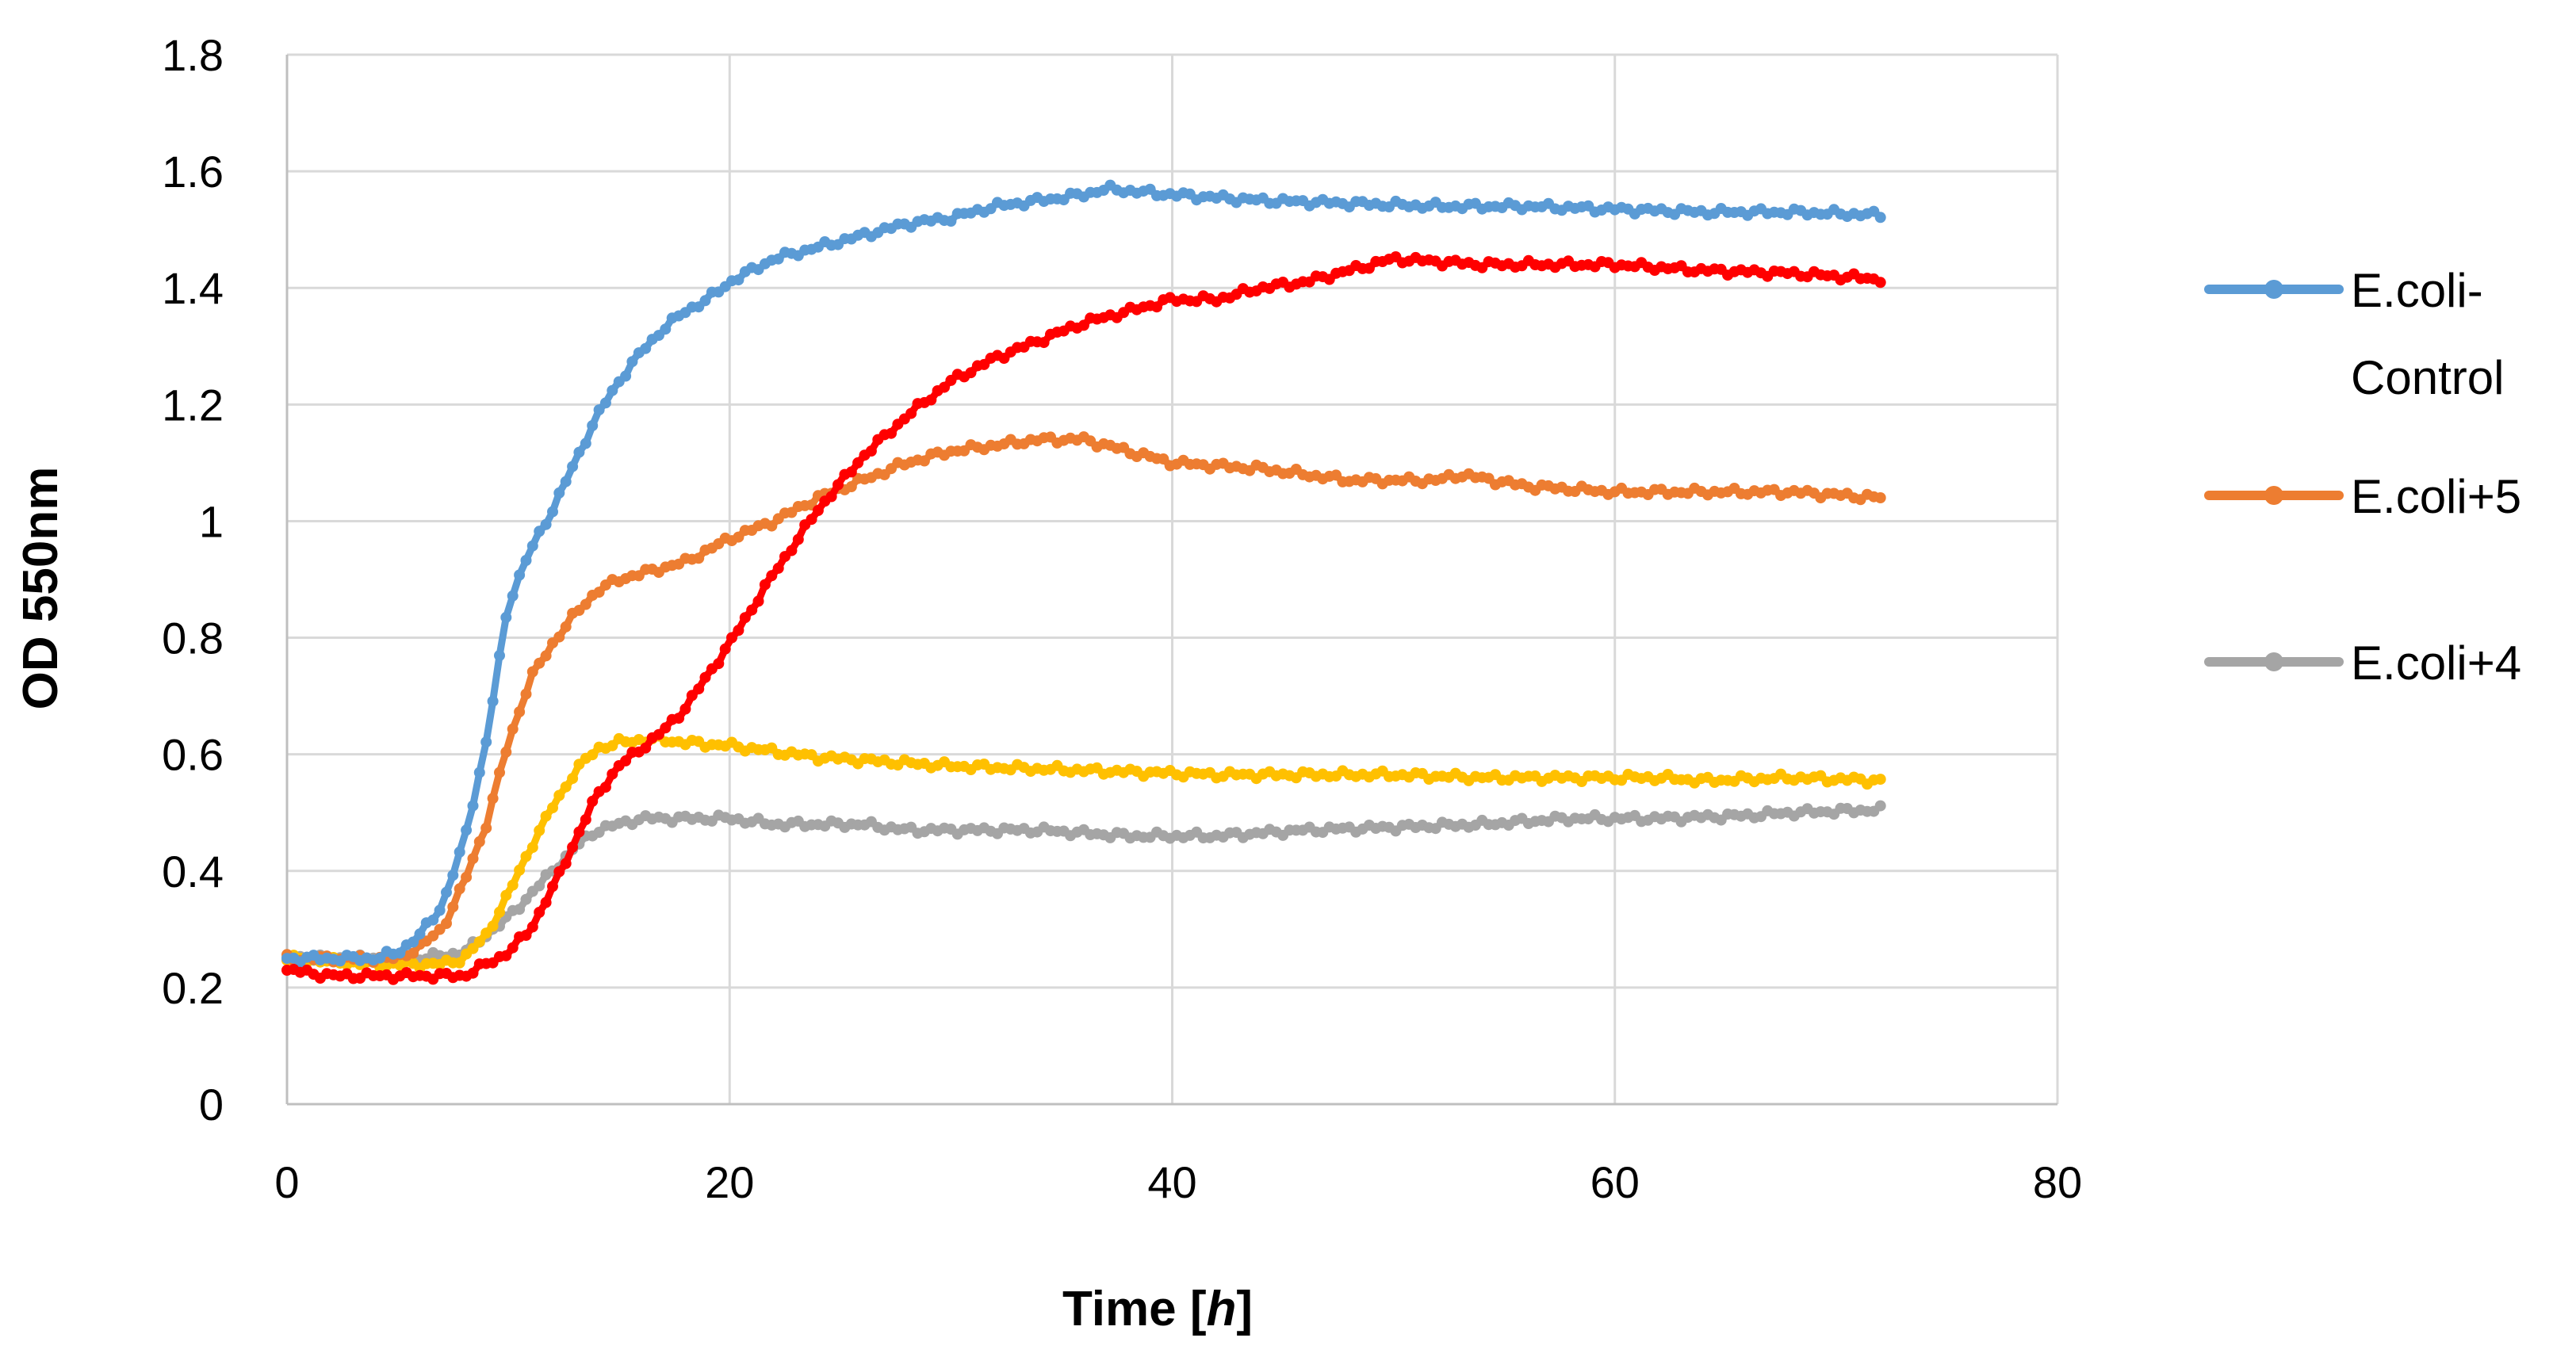 The image size is (2576, 1357). Describe the element at coordinates (2417, 291) in the screenshot. I see `legend-label: E.coli-` at that location.